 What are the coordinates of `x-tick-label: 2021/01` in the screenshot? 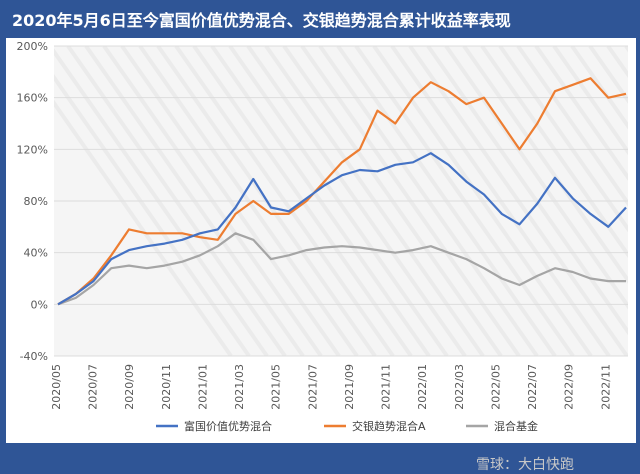 It's located at (202, 387).